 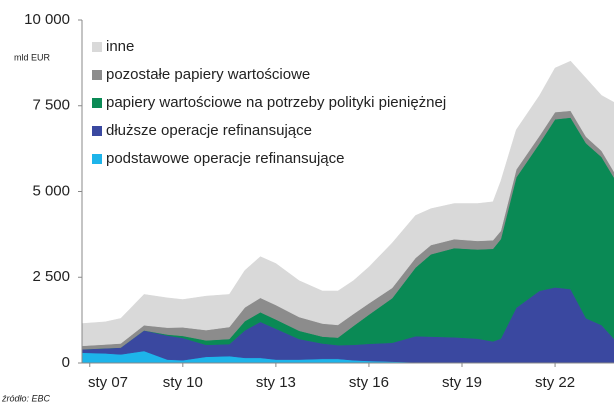 I want to click on x-tick-label: sty 16, so click(x=369, y=382).